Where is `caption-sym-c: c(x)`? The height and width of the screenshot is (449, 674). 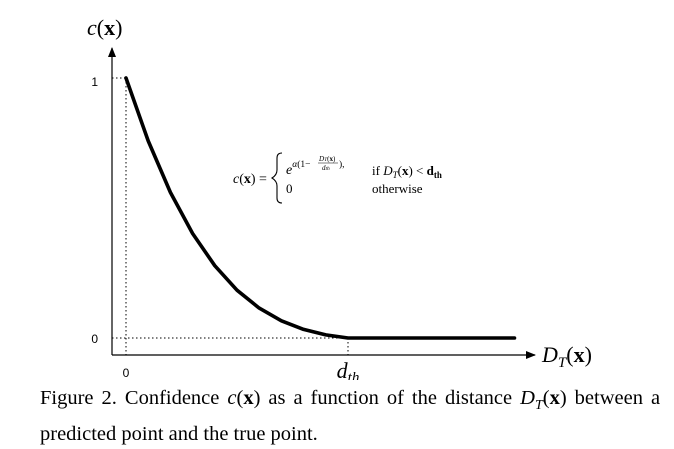 caption-sym-c: c(x) is located at coordinates (244, 398).